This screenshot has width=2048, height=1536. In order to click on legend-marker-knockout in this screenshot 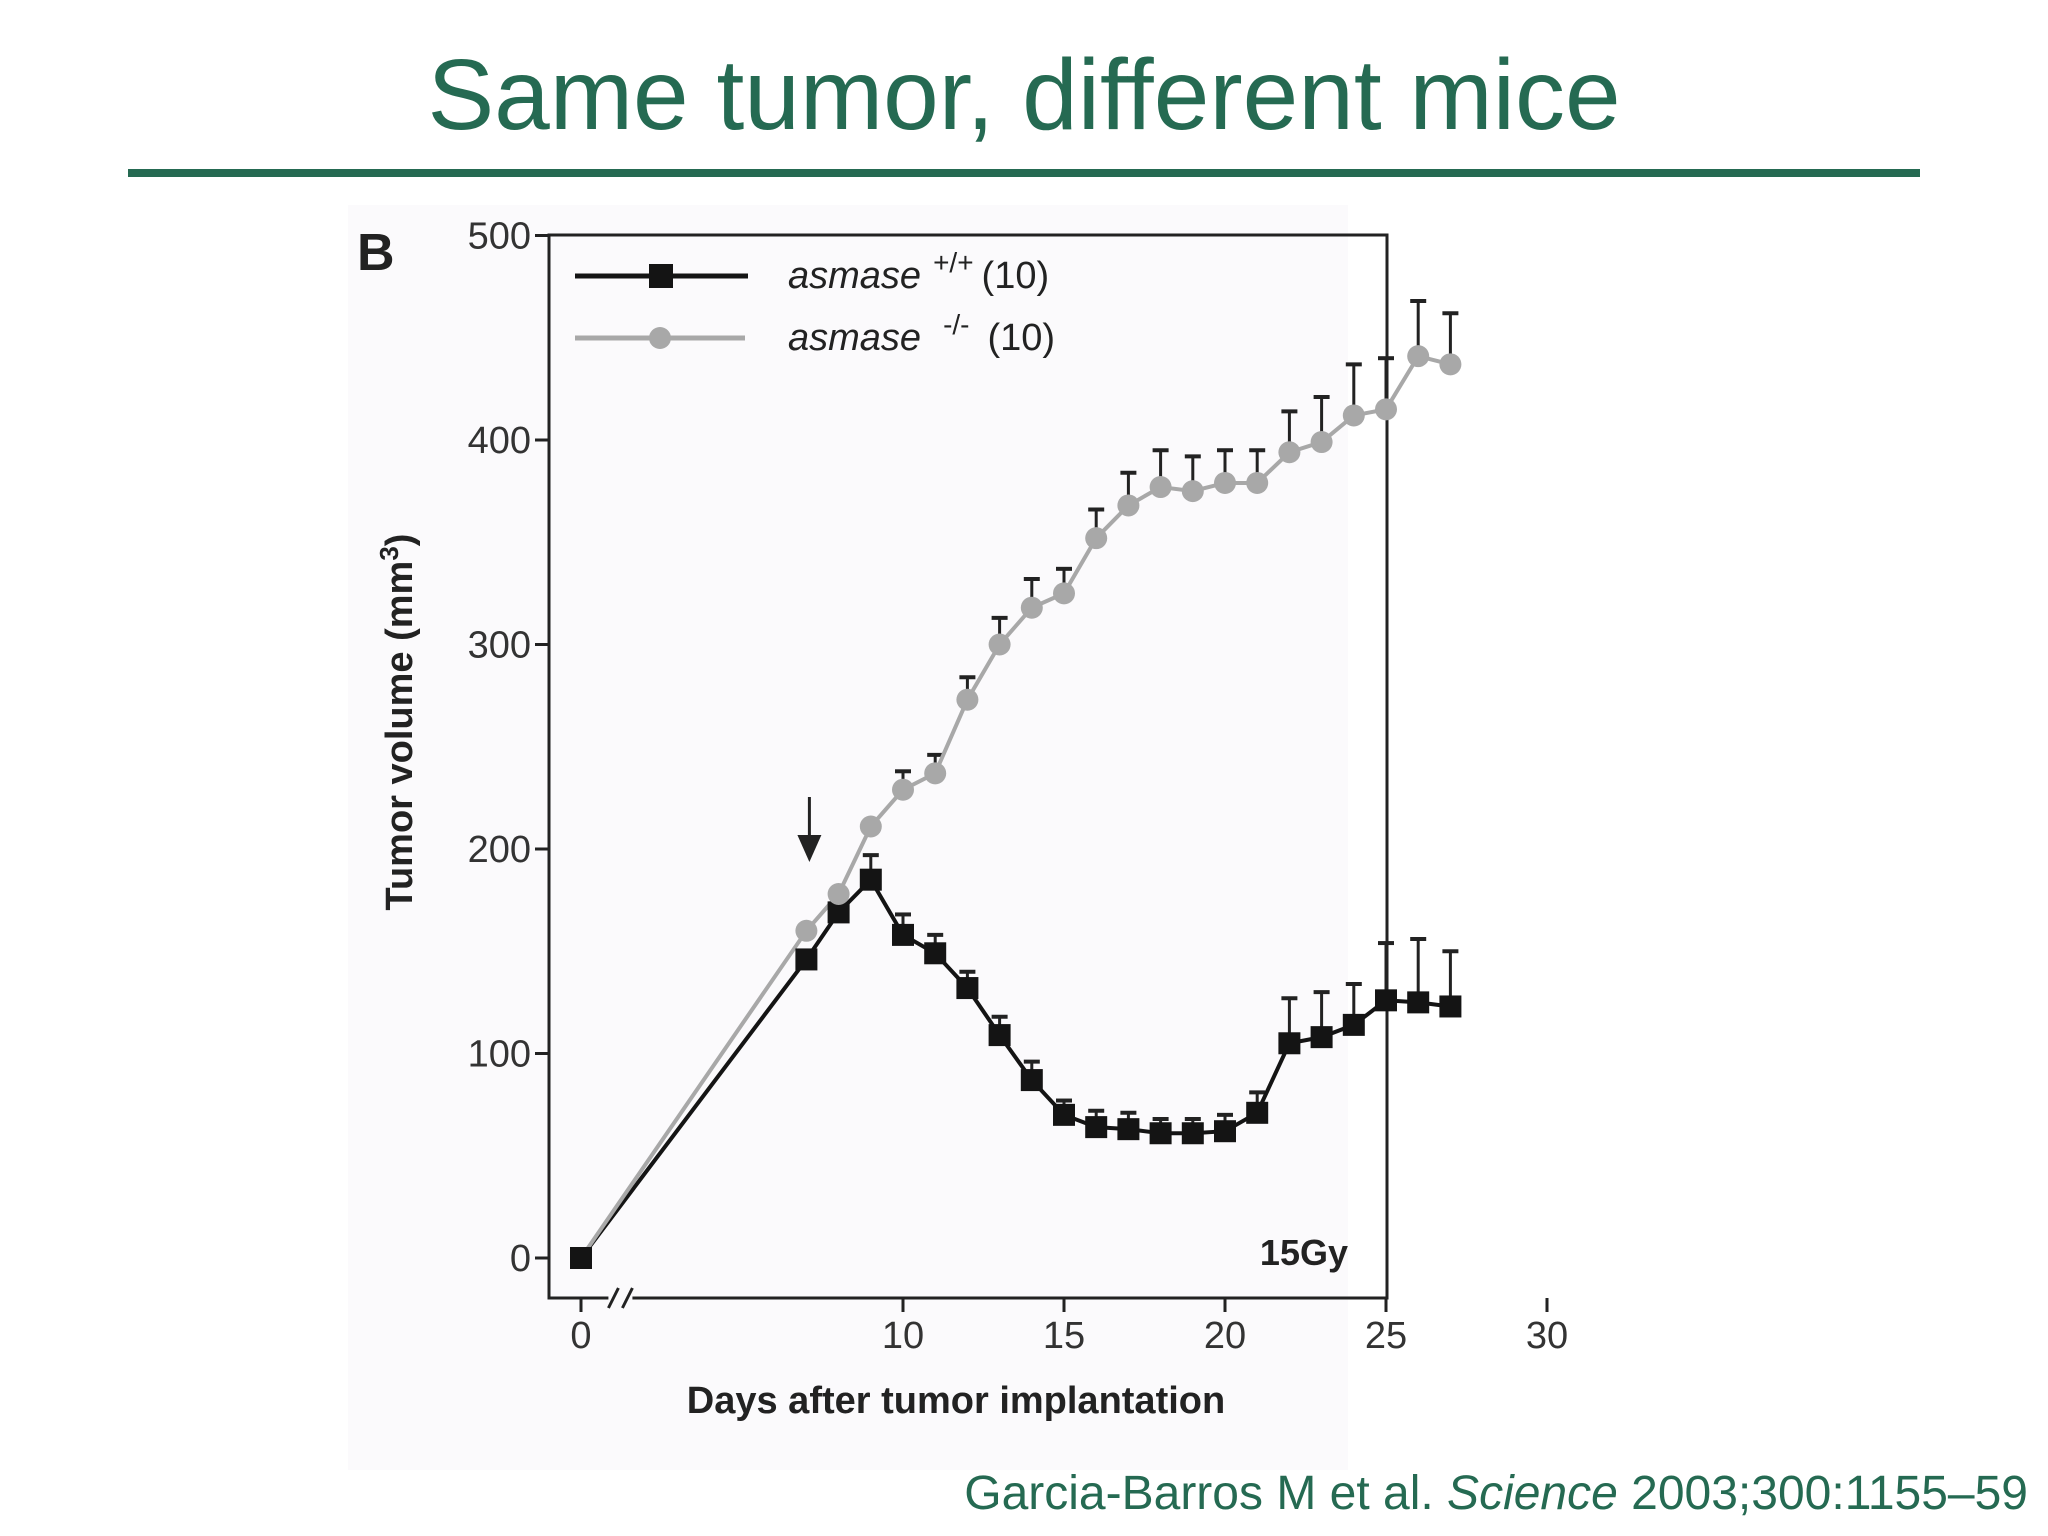, I will do `click(660, 338)`.